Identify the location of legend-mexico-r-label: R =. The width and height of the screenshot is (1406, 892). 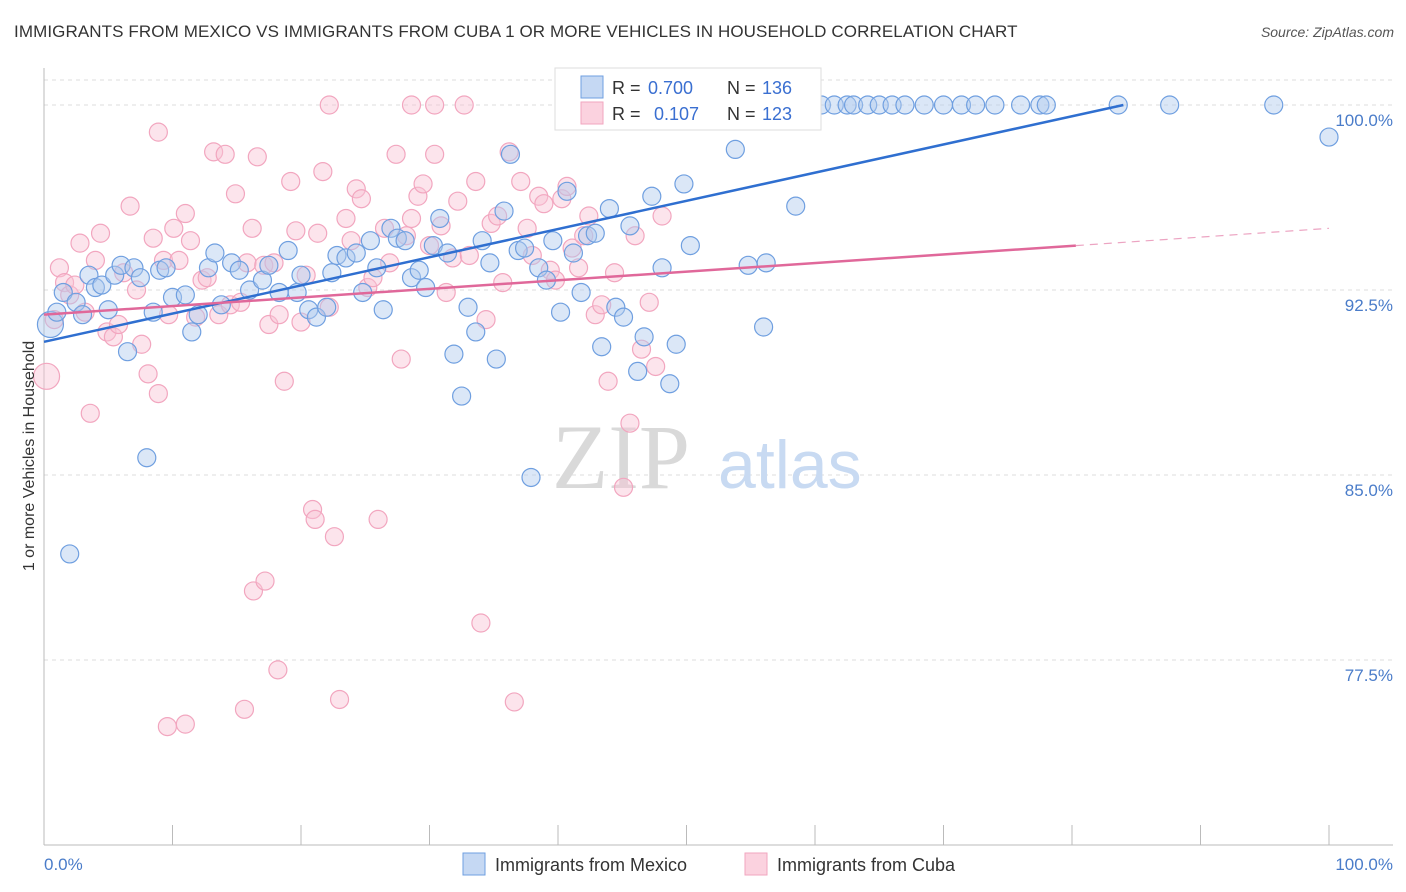
(626, 88).